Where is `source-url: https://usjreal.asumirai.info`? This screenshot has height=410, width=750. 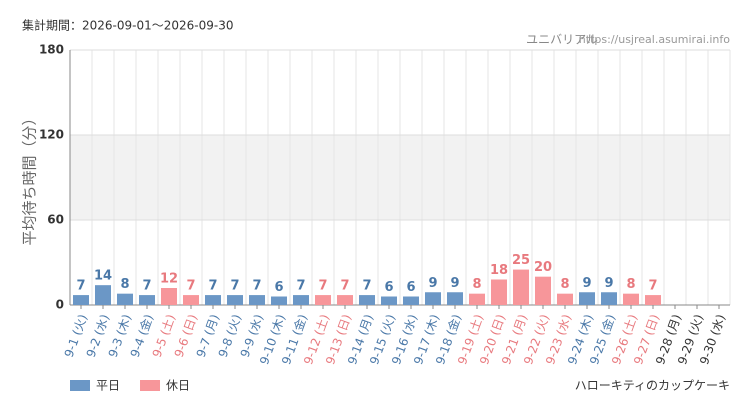 source-url: https://usjreal.asumirai.info is located at coordinates (654, 39).